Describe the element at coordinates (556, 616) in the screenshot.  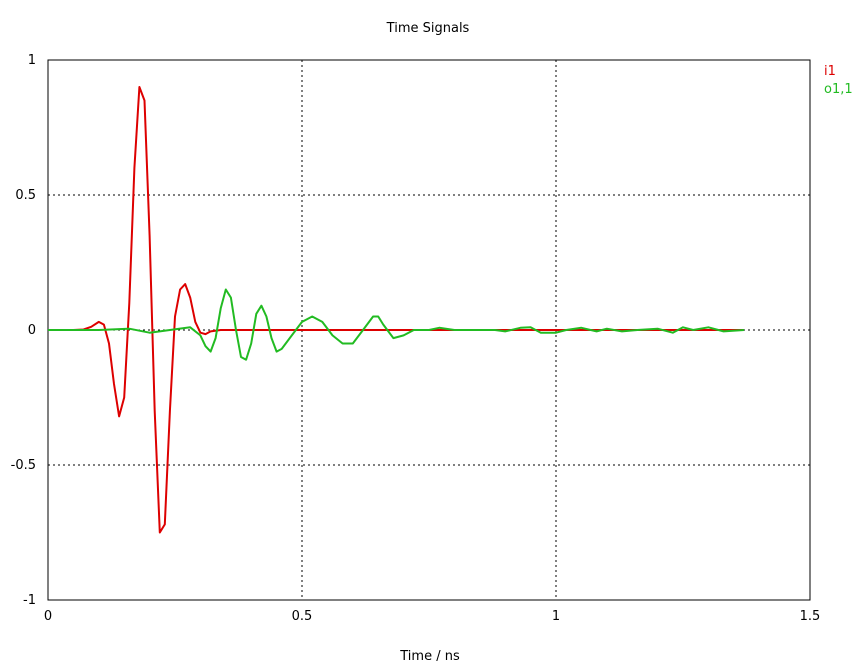
I see `x-tick-label: 1` at that location.